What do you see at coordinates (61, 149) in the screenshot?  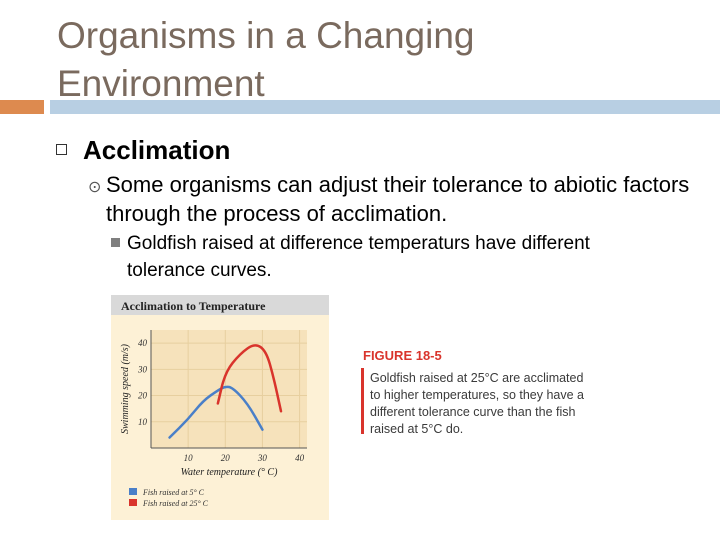 I see `square-bullet-icon` at bounding box center [61, 149].